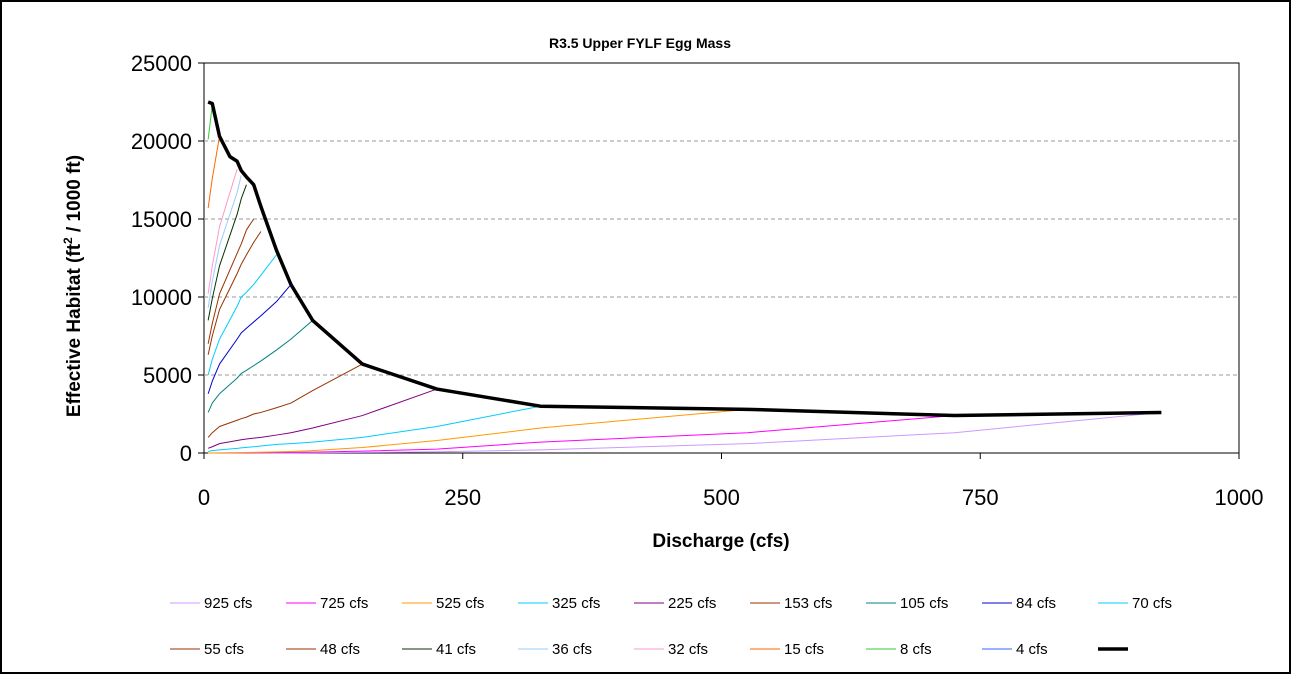  I want to click on legend-label: 4 cfs, so click(1032, 649).